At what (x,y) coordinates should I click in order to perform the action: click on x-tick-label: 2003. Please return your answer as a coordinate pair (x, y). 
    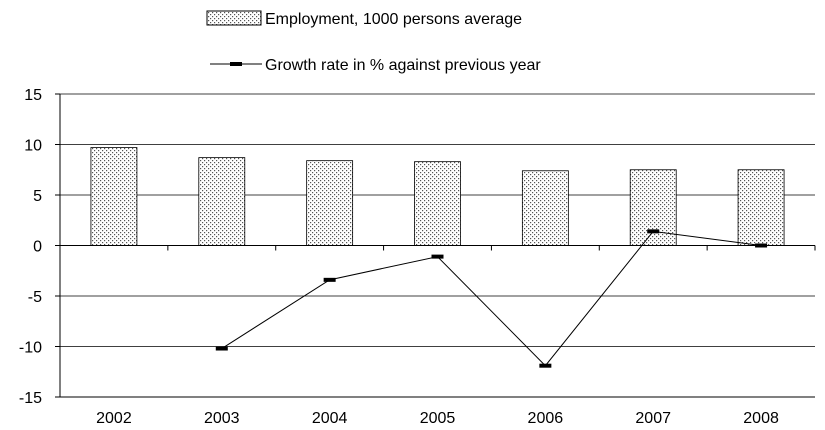
    Looking at the image, I should click on (222, 418).